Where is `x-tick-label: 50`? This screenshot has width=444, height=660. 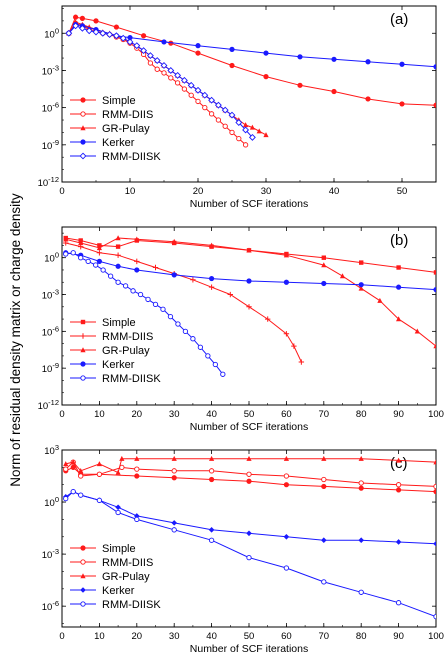
x-tick-label: 50 is located at coordinates (402, 191).